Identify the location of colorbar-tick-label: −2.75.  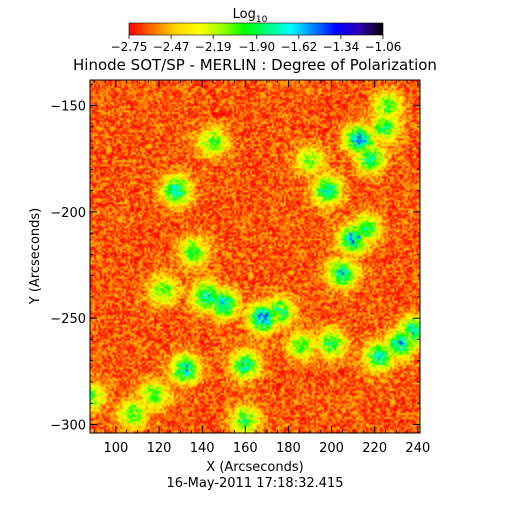
(129, 47).